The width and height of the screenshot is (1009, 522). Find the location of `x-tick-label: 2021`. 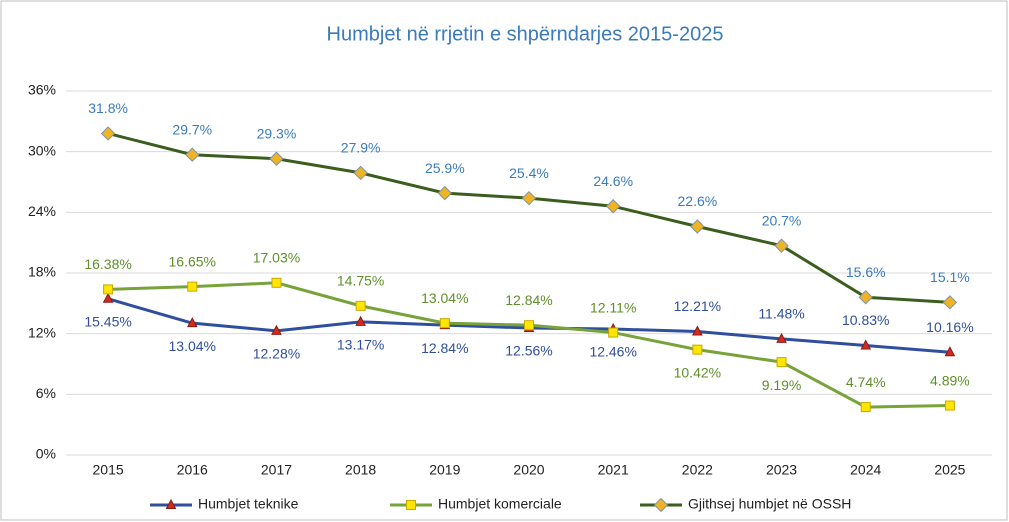

x-tick-label: 2021 is located at coordinates (613, 470).